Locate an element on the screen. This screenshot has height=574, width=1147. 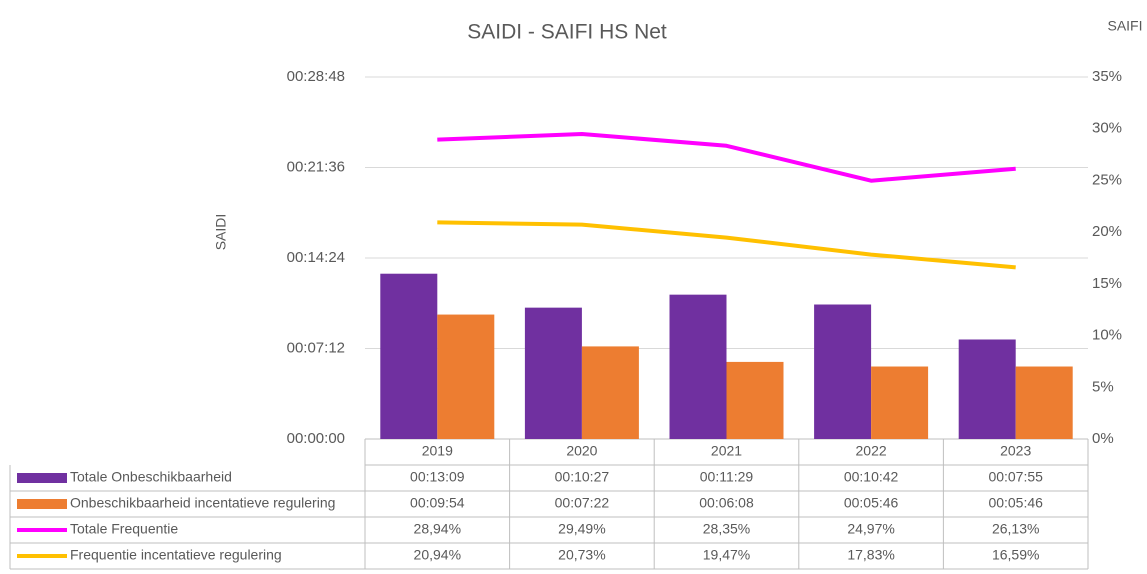
y2-tick-label: 35% is located at coordinates (1107, 76).